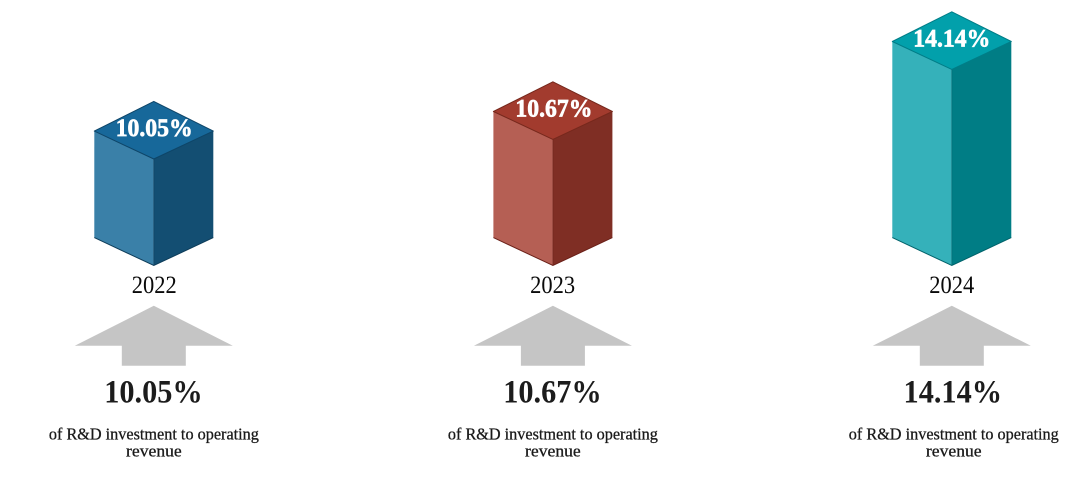 The image size is (1079, 490). What do you see at coordinates (154, 285) in the screenshot?
I see `svg-text: 2022` at bounding box center [154, 285].